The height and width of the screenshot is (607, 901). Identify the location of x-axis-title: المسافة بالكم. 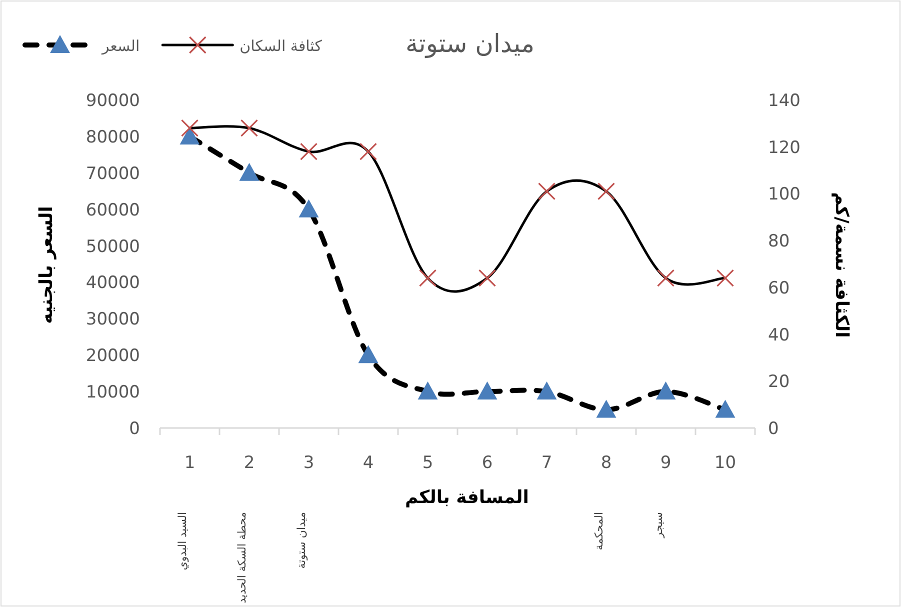
(467, 497).